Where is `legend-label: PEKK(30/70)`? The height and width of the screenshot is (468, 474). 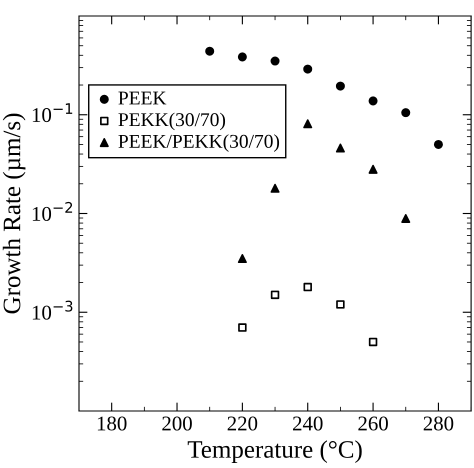 legend-label: PEKK(30/70) is located at coordinates (172, 121).